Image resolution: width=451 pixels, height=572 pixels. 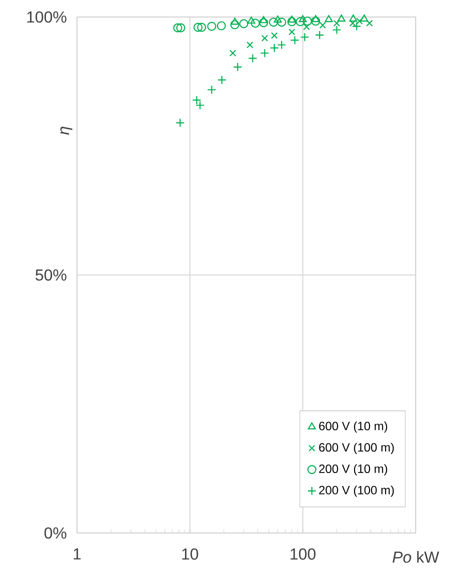 What do you see at coordinates (55, 533) in the screenshot?
I see `y-tick-label: 0%` at bounding box center [55, 533].